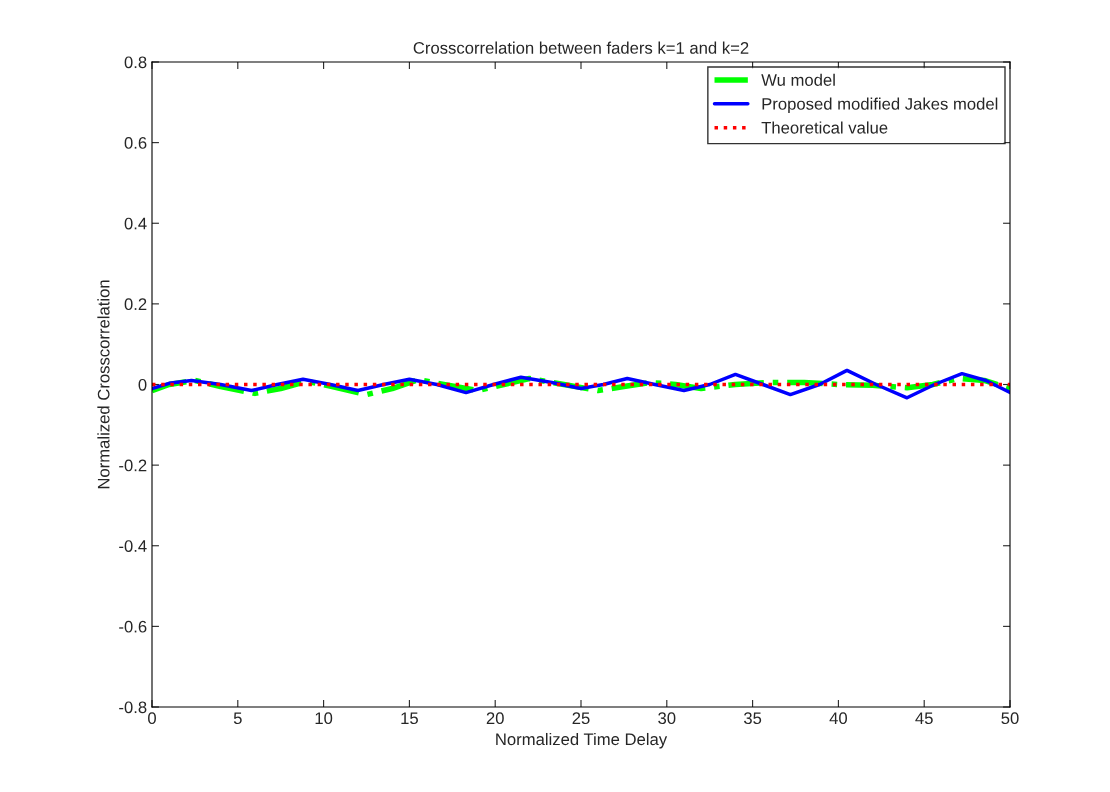  Describe the element at coordinates (142, 384) in the screenshot. I see `y-tick-label: 0` at that location.